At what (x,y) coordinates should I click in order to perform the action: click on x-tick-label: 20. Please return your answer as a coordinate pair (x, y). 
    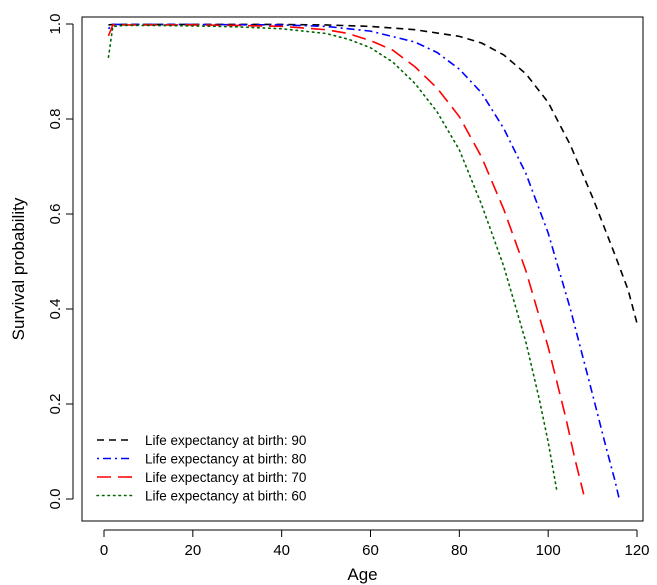
    Looking at the image, I should click on (192, 550).